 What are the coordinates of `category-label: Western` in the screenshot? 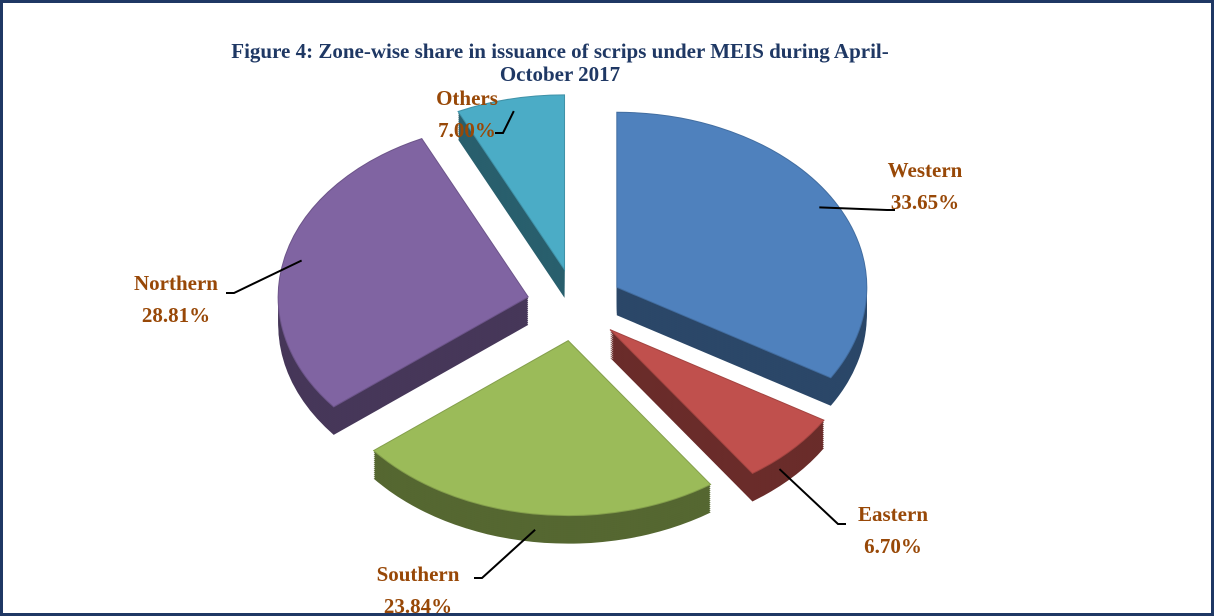 It's located at (925, 170).